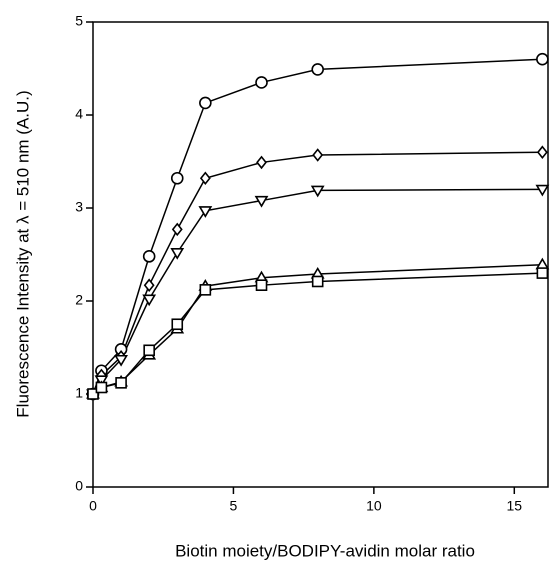 The image size is (551, 562). What do you see at coordinates (325, 550) in the screenshot?
I see `x-axis-label: Biotin moiety/BODIPY-avidin molar ratio` at bounding box center [325, 550].